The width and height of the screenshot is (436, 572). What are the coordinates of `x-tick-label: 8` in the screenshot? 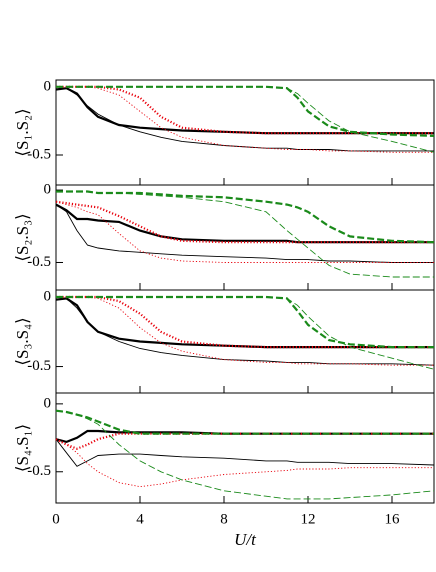 It's located at (224, 519).